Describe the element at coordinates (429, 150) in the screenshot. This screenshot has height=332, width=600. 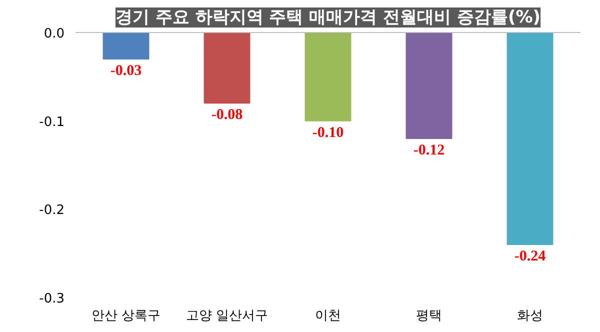
I see `data-label: -0.12` at that location.